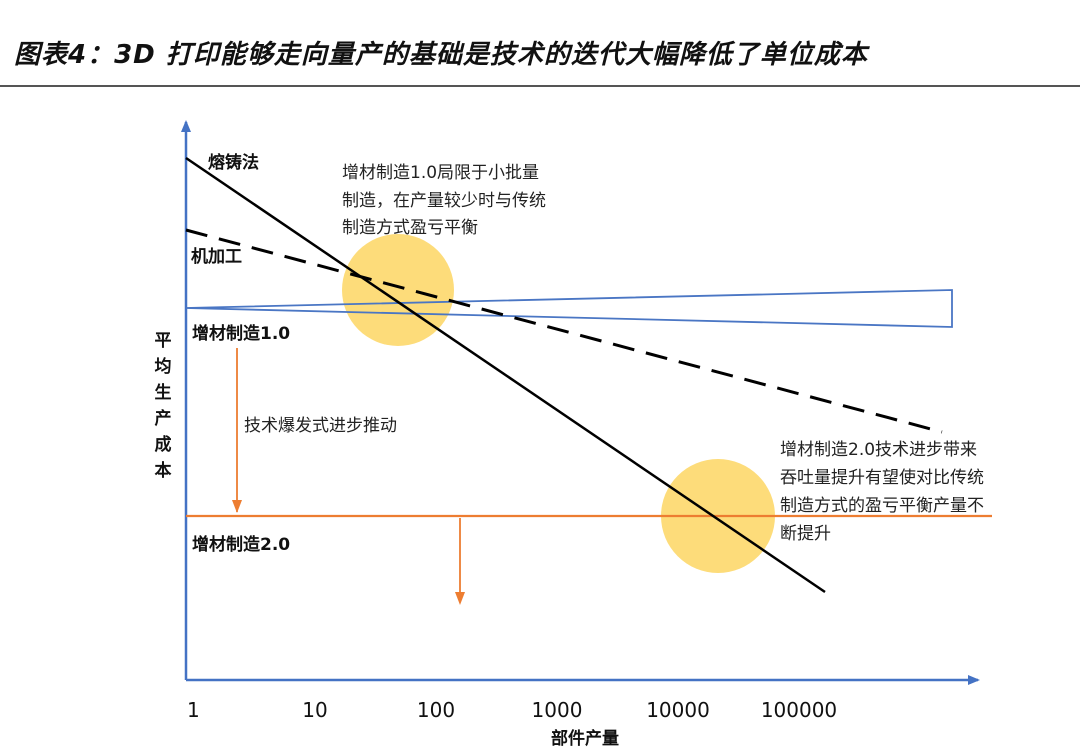 The width and height of the screenshot is (1080, 753). I want to click on title-divider, so click(540, 86).